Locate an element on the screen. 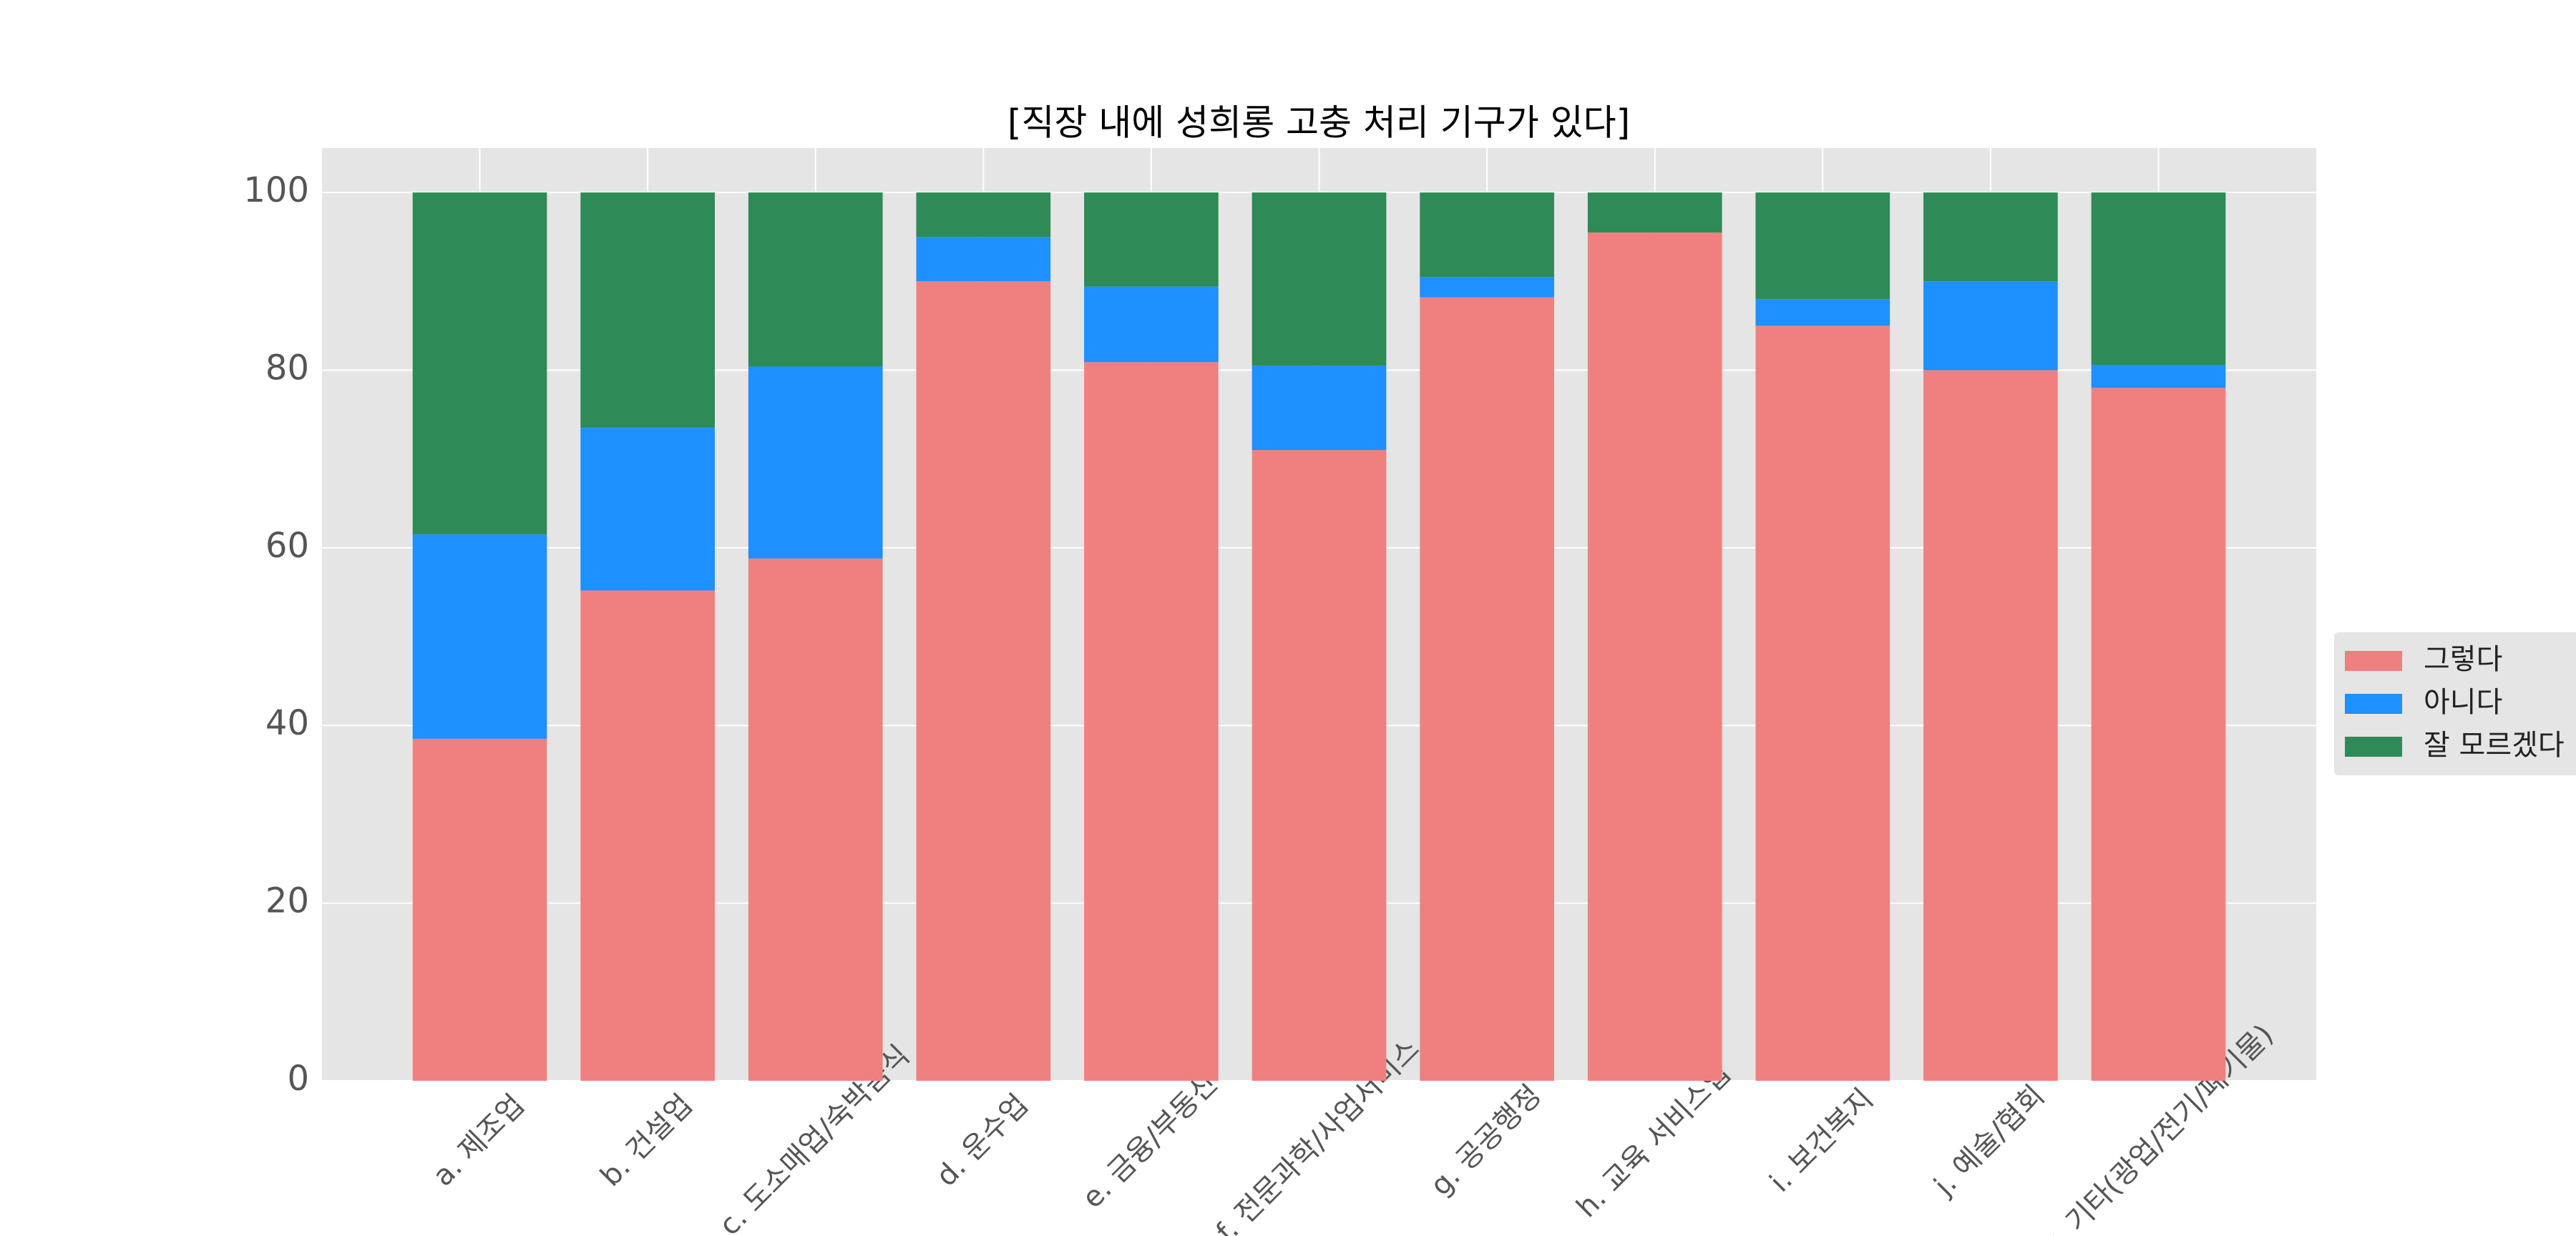 The image size is (2576, 1236). legend-label: 그렇다 is located at coordinates (2463, 660).